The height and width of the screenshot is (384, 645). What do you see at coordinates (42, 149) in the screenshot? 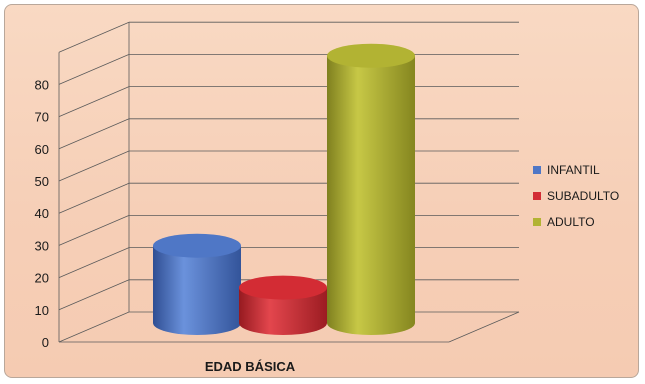
I see `y-tick-label: 60` at bounding box center [42, 149].